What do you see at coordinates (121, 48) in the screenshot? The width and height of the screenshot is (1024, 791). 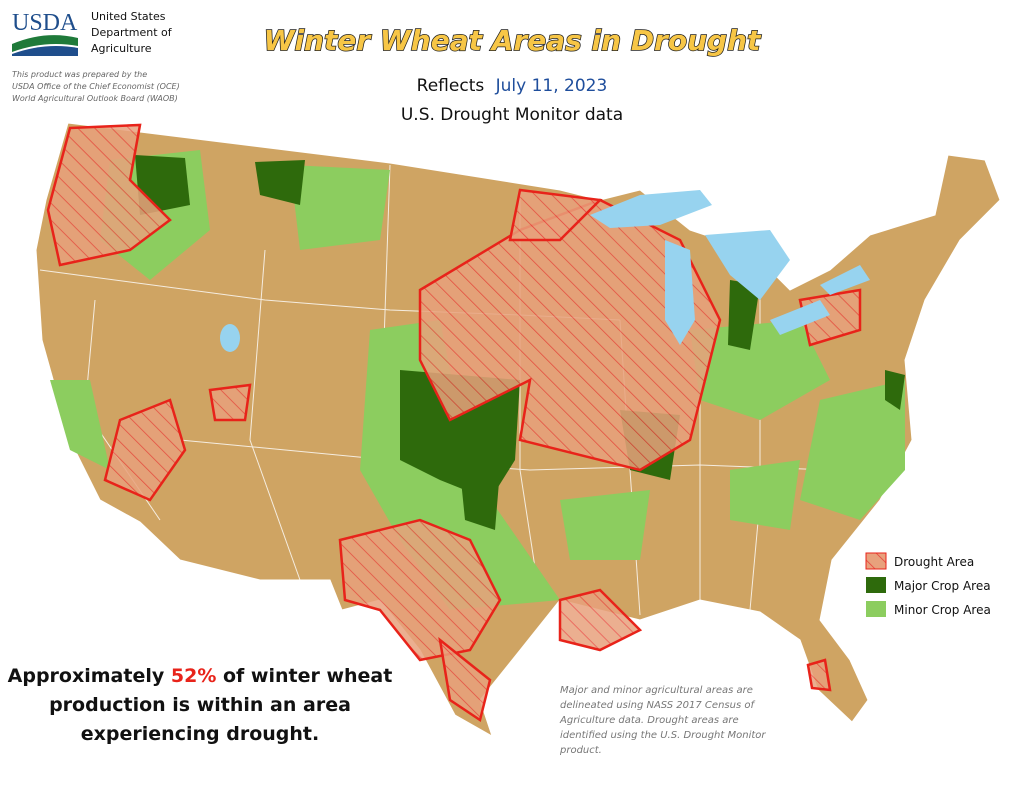 I see `agency-line: Agriculture` at bounding box center [121, 48].